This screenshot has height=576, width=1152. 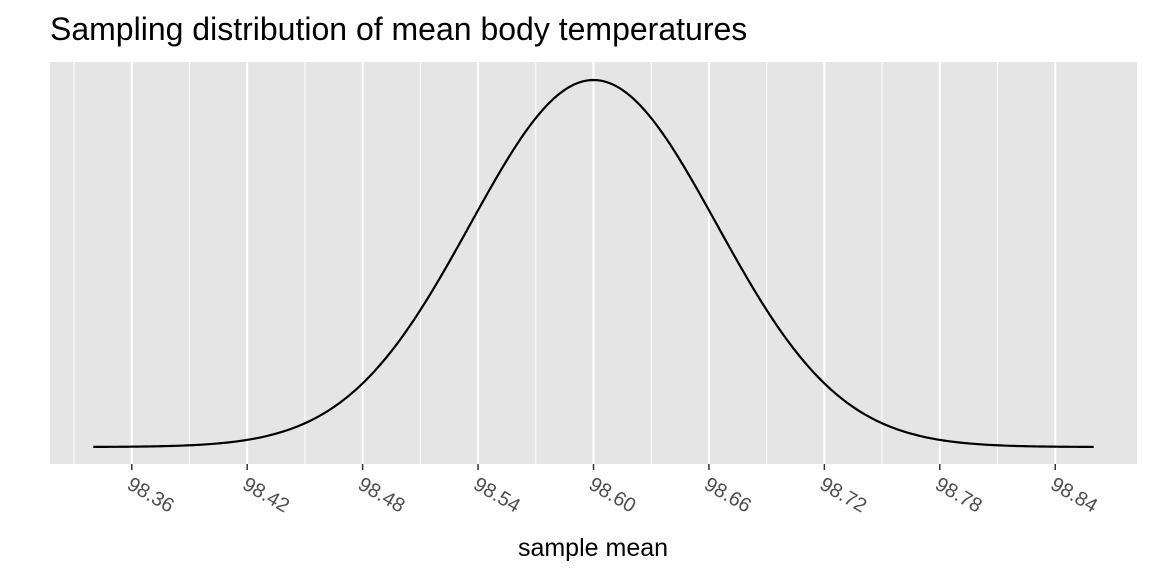 I want to click on x-tick-label: 98.42, so click(x=266, y=495).